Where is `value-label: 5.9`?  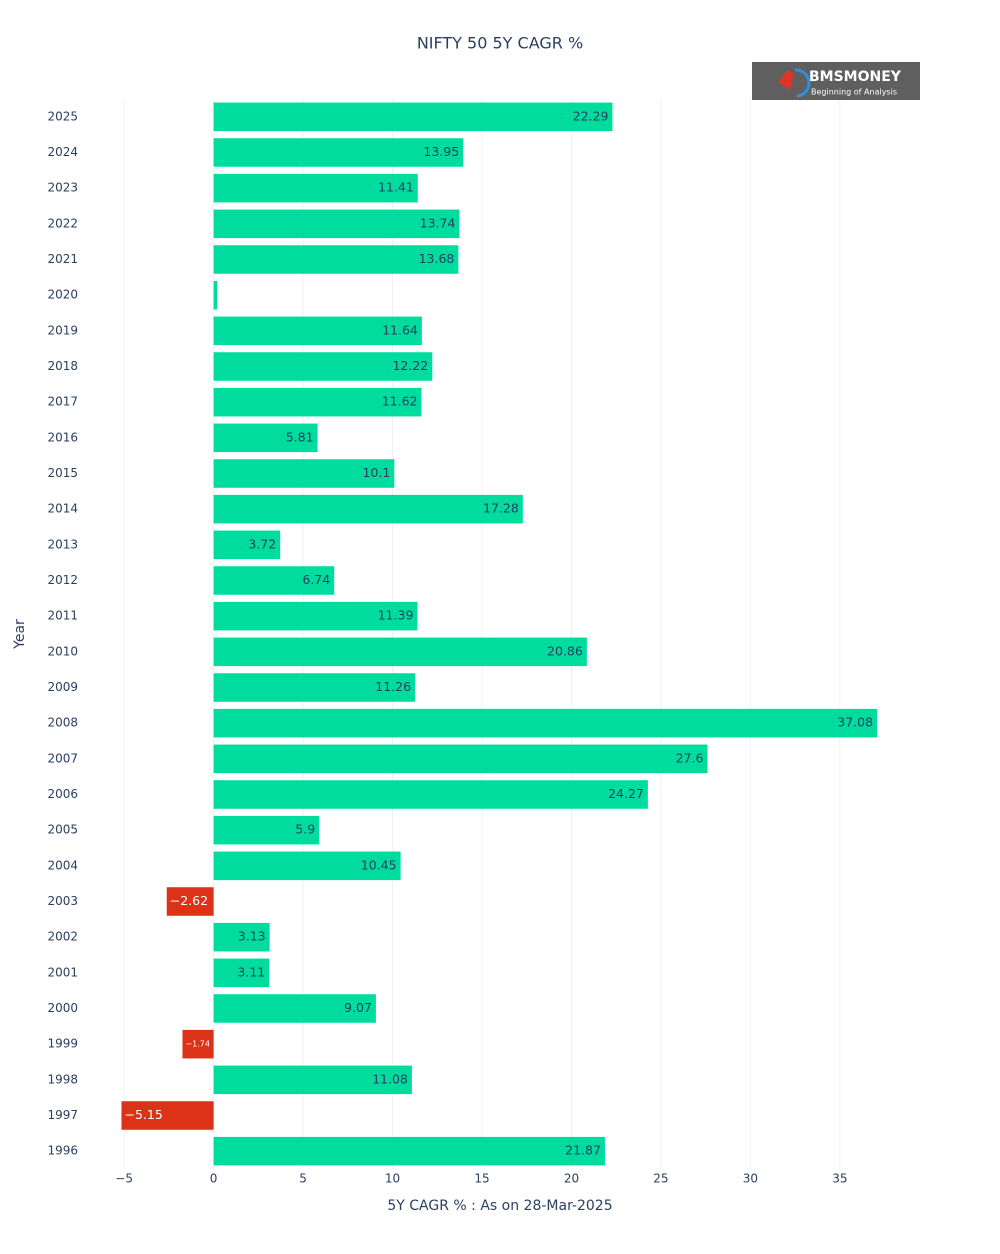 value-label: 5.9 is located at coordinates (305, 829).